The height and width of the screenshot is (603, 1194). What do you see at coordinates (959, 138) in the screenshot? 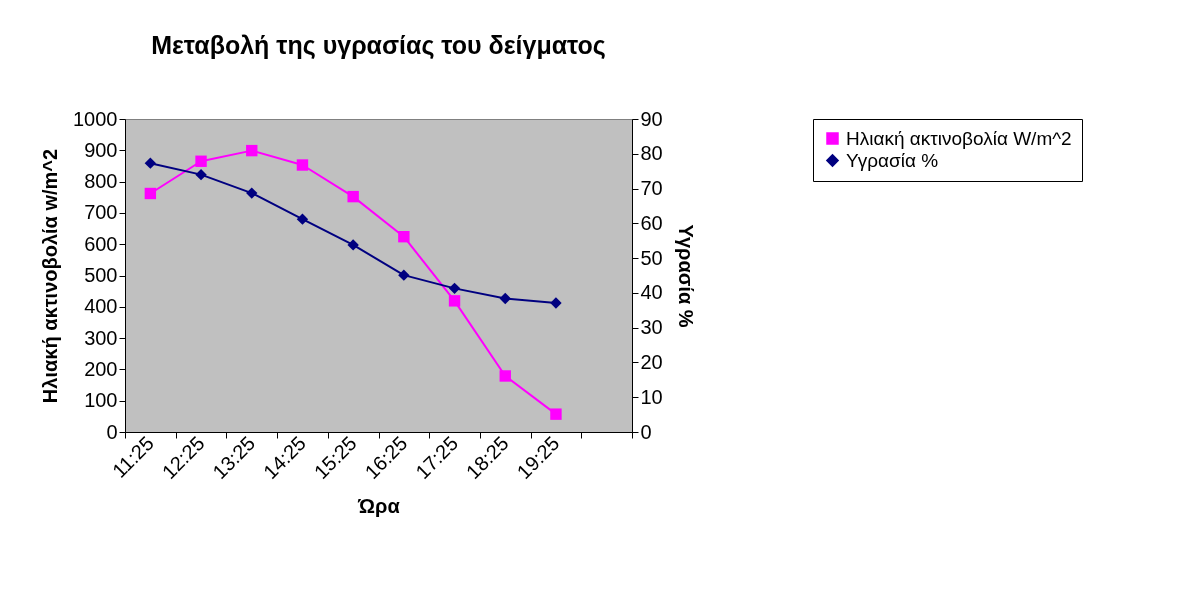
I see `legend-label: Ηλιακή ακτινοβολία W/m^2` at bounding box center [959, 138].